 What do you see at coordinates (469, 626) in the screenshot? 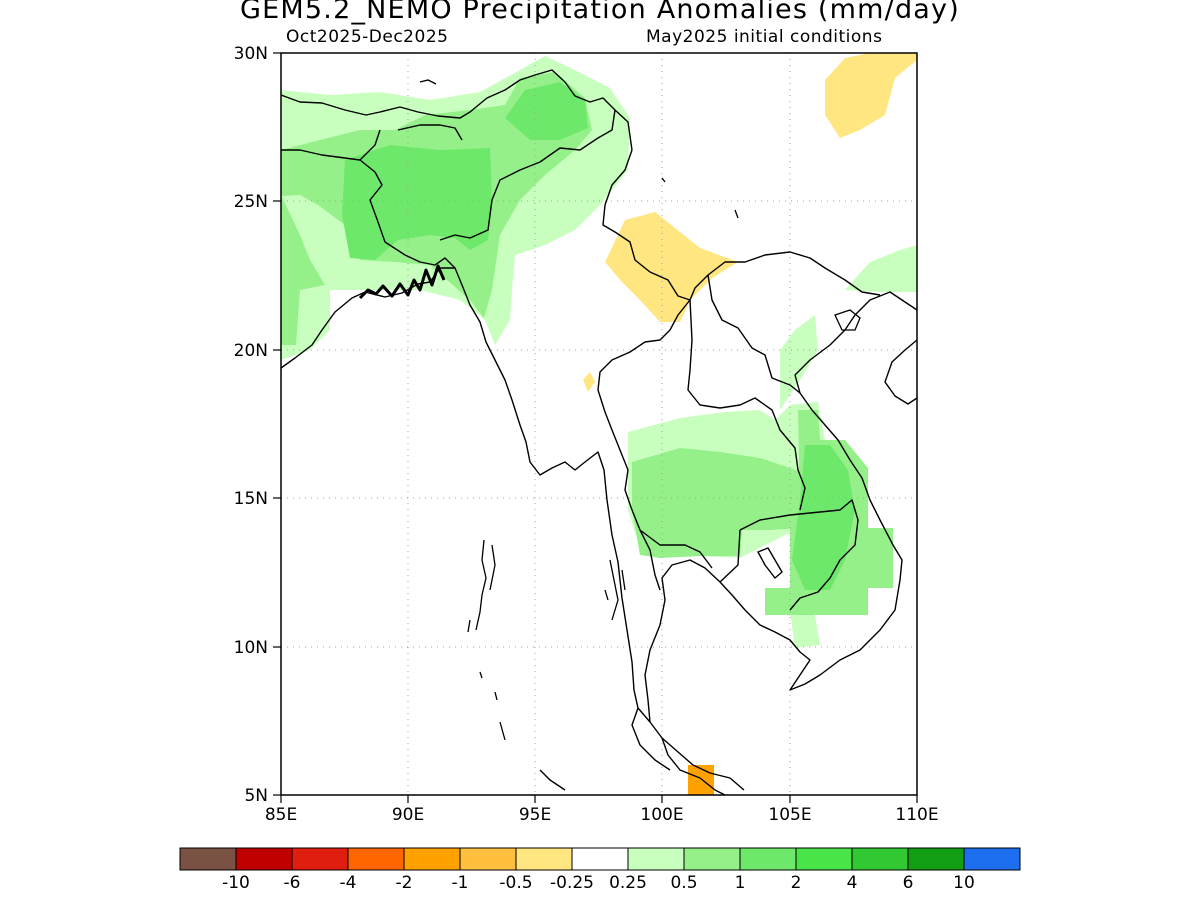
I see `andaman-islands-south` at bounding box center [469, 626].